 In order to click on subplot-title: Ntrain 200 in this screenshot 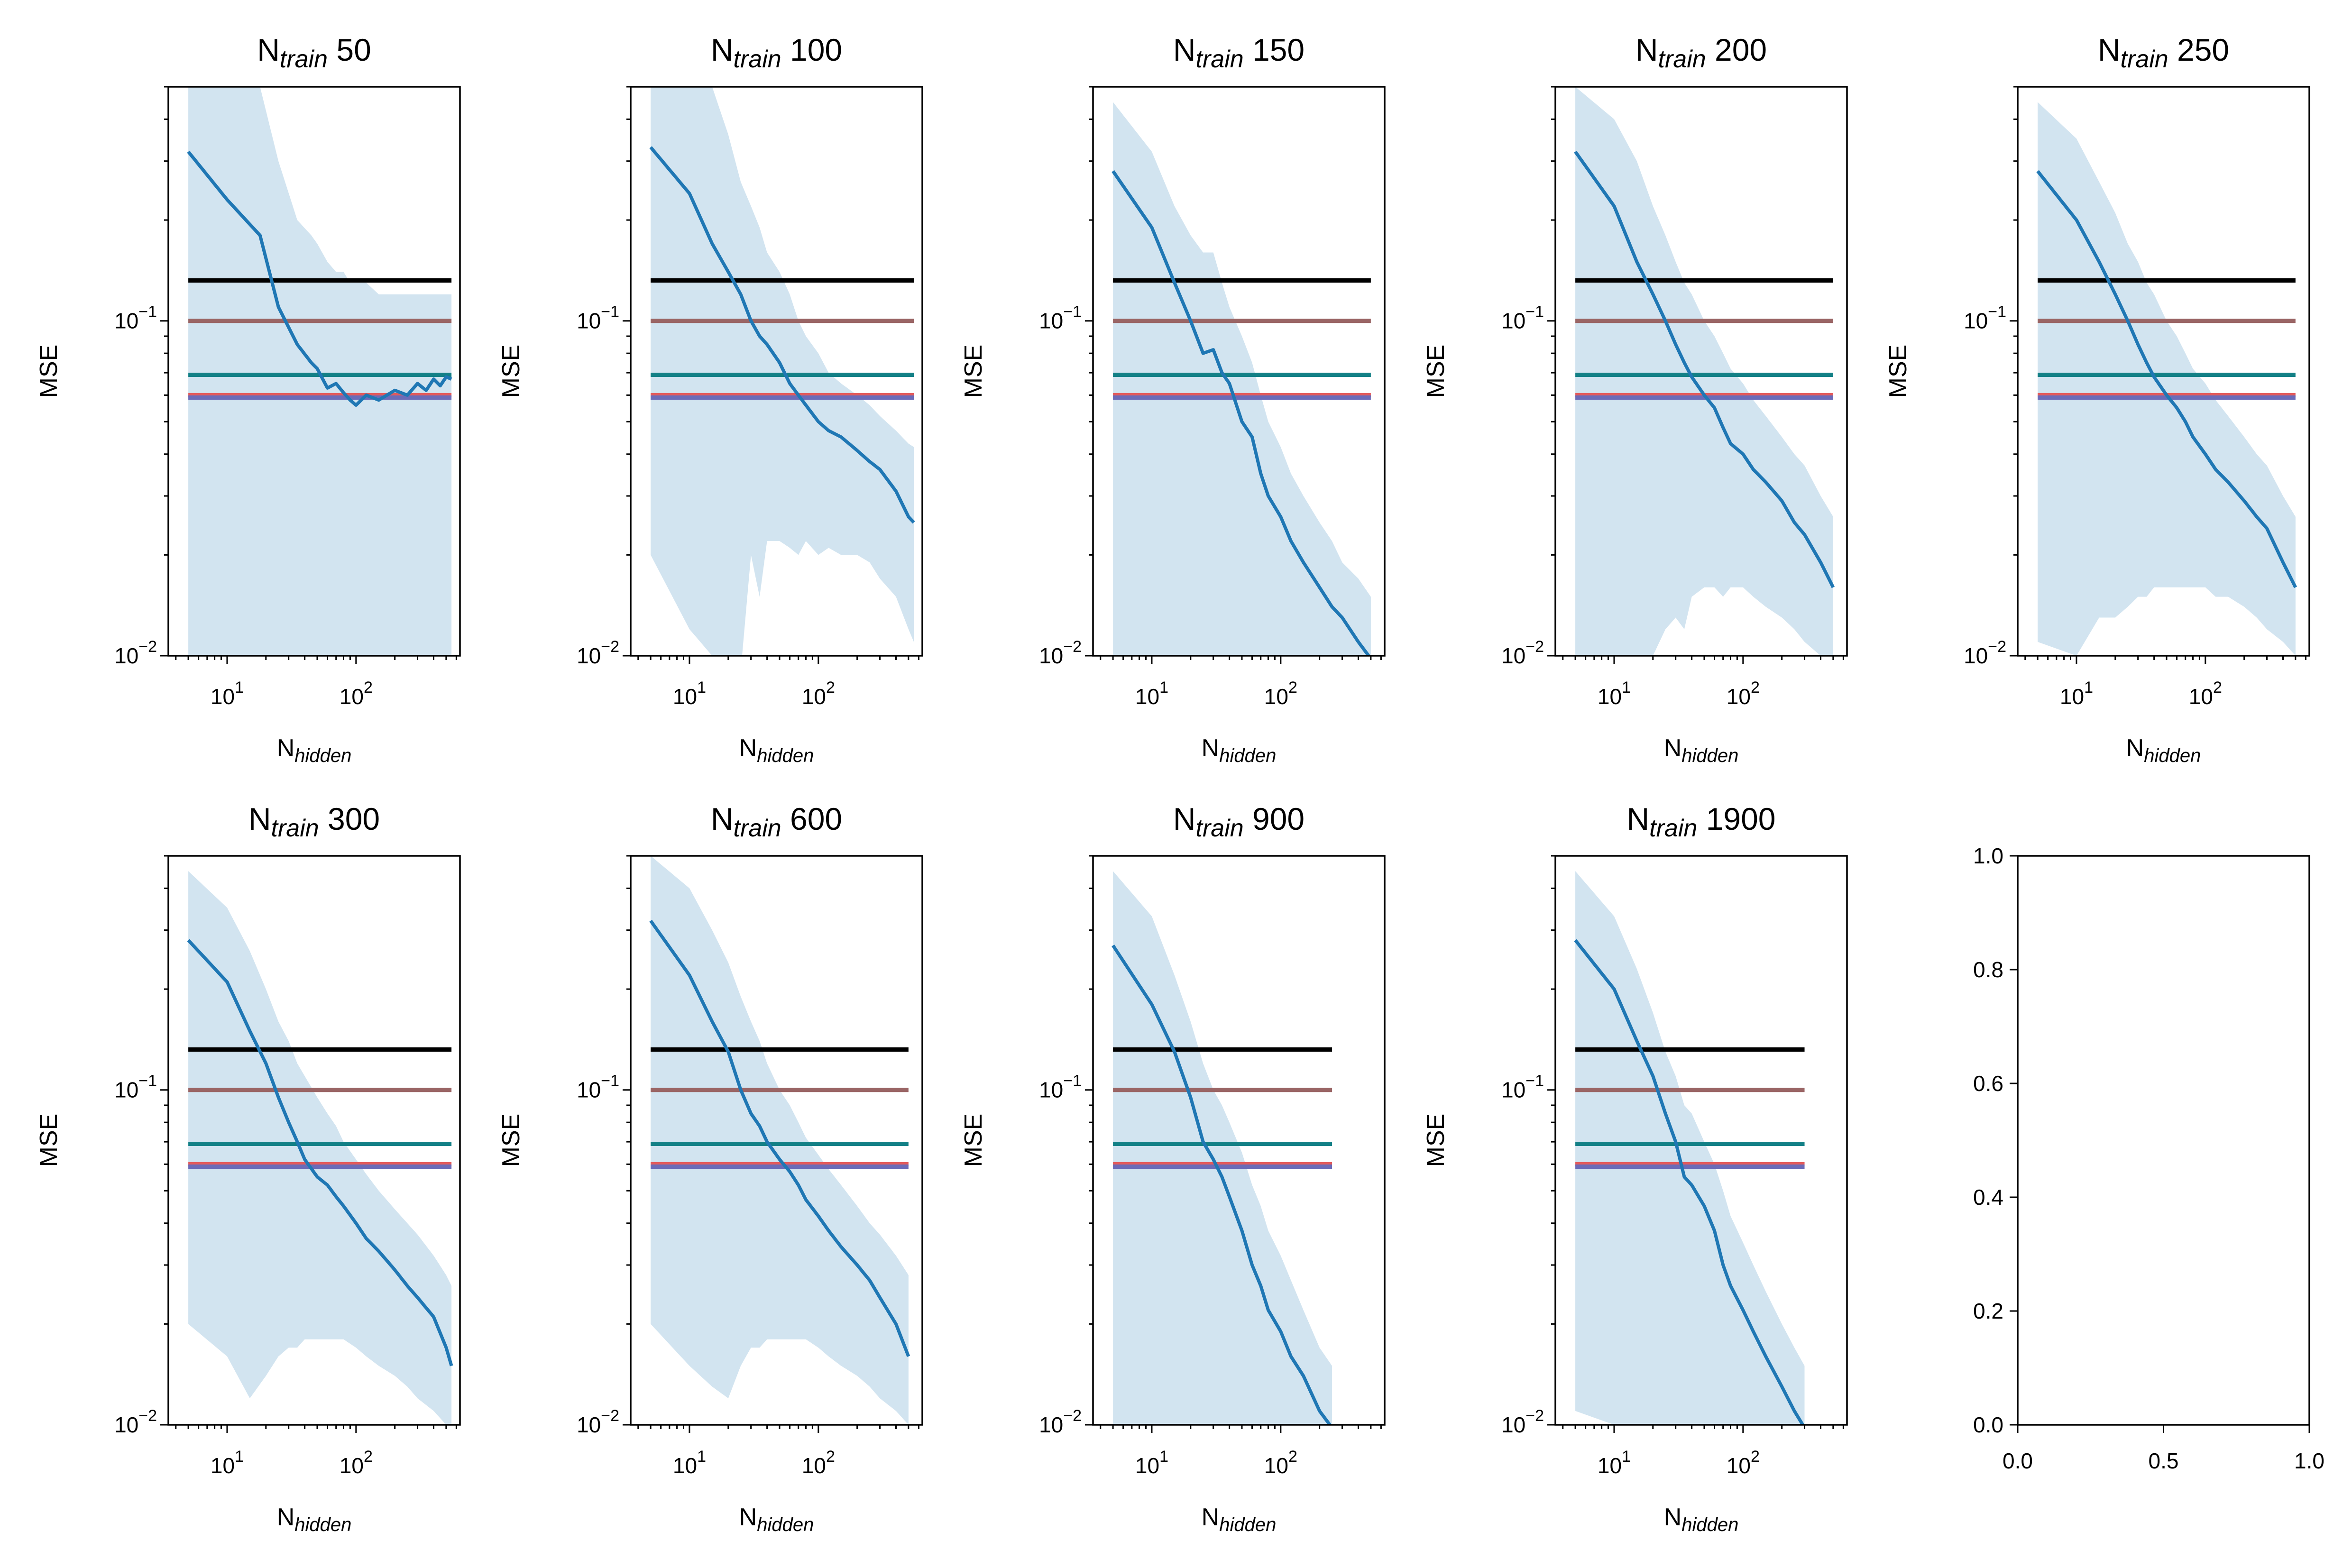, I will do `click(1701, 52)`.